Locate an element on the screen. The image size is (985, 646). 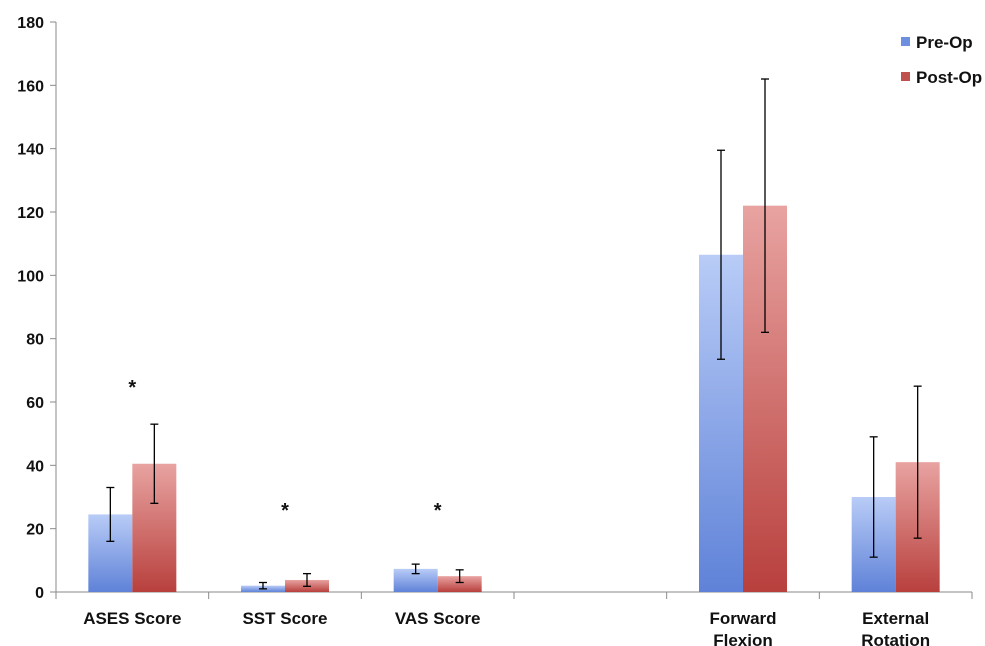
y-tick-label: 80 is located at coordinates (35, 340).